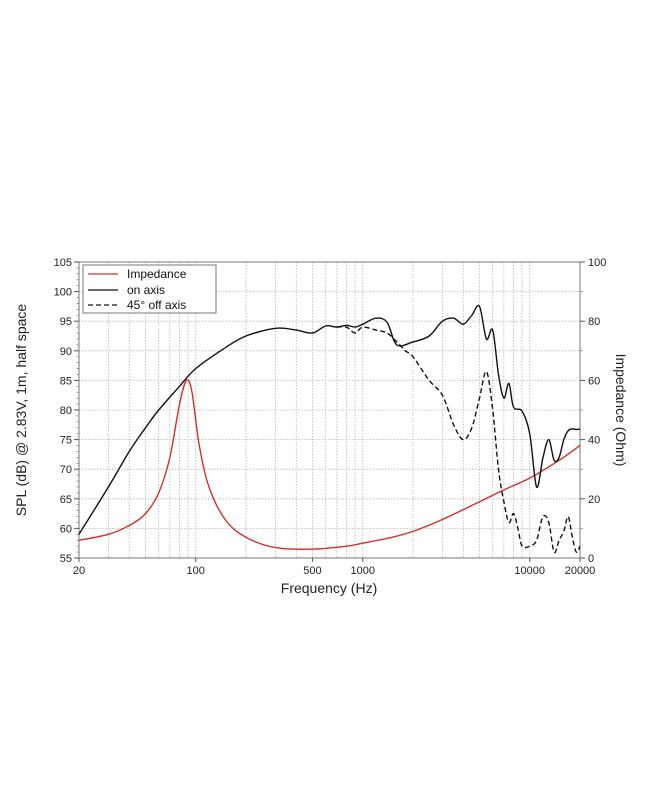 This screenshot has width=650, height=794. Describe the element at coordinates (591, 559) in the screenshot. I see `y2-tick-label: 0` at that location.